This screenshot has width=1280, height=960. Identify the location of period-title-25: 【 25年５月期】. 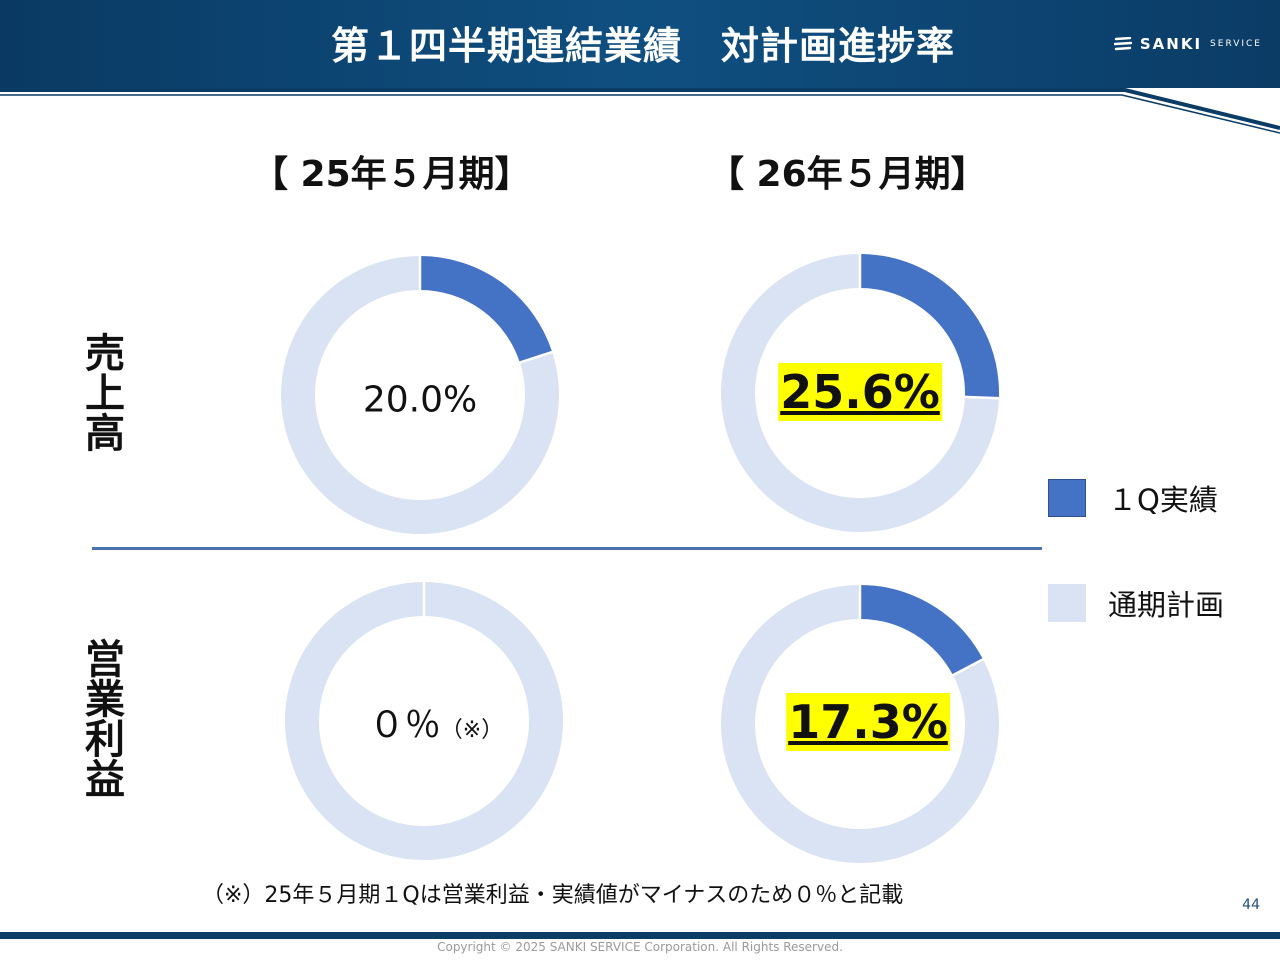
(391, 174).